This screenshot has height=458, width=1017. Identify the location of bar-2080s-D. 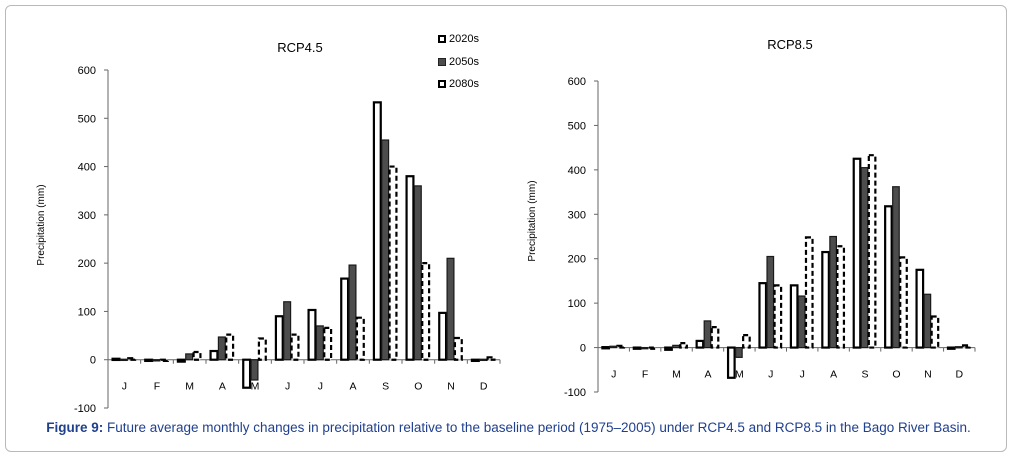
(491, 358).